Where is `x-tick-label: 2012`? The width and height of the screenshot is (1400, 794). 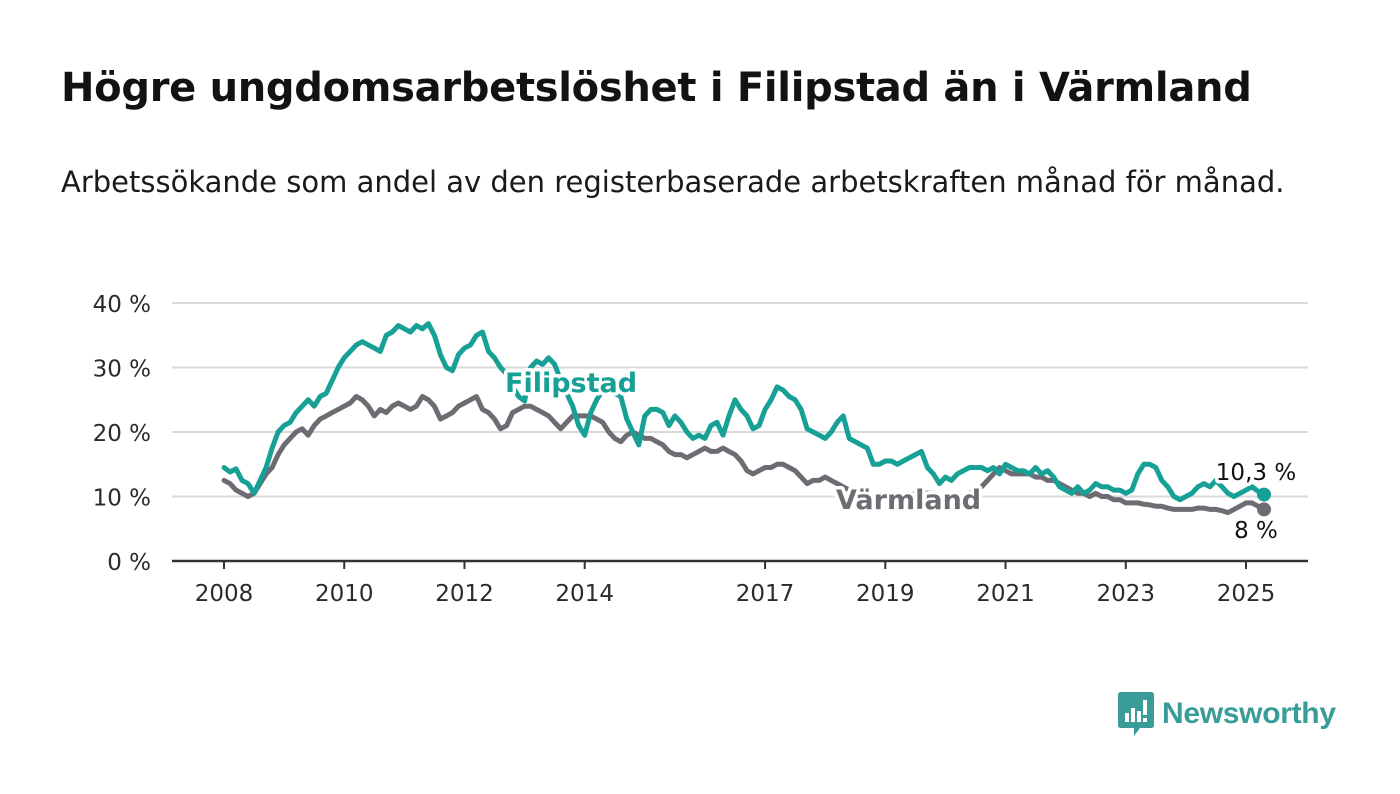 x-tick-label: 2012 is located at coordinates (464, 594).